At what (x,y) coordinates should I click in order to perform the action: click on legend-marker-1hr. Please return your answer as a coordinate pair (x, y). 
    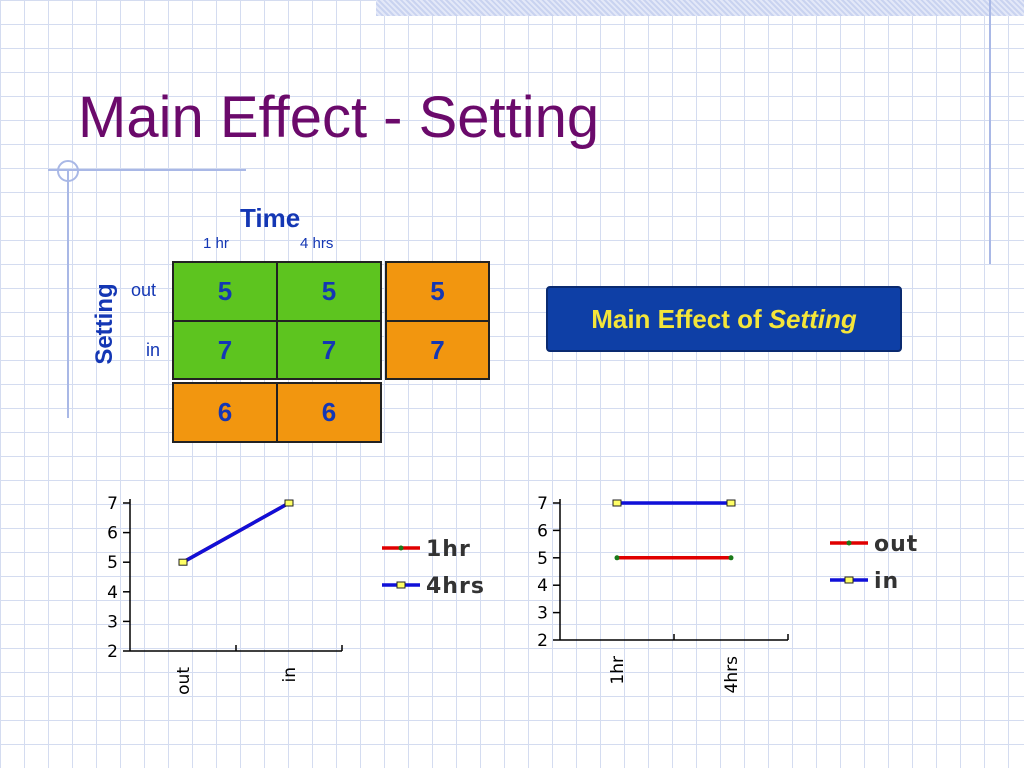
    Looking at the image, I should click on (401, 548).